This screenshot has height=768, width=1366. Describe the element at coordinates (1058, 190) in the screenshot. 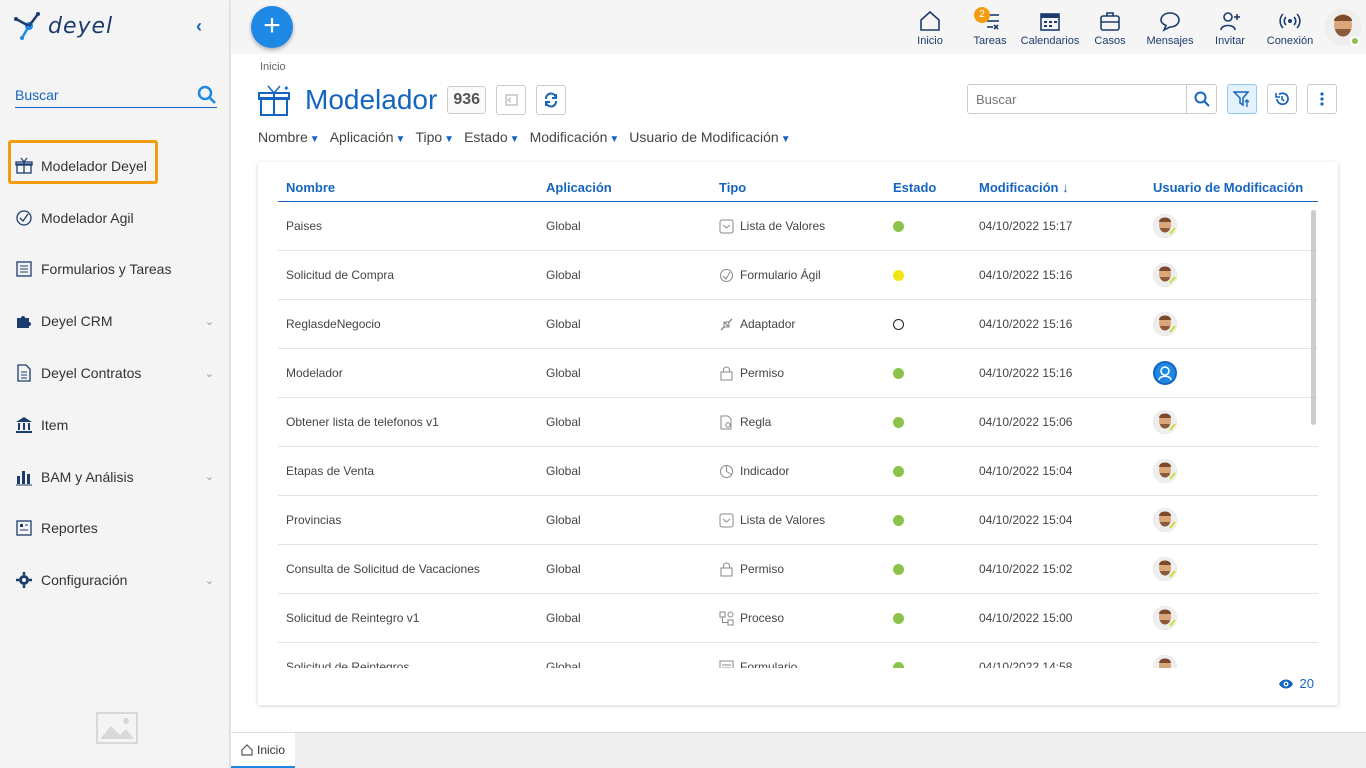

I see `header-modificacion: Modificación ↓` at that location.